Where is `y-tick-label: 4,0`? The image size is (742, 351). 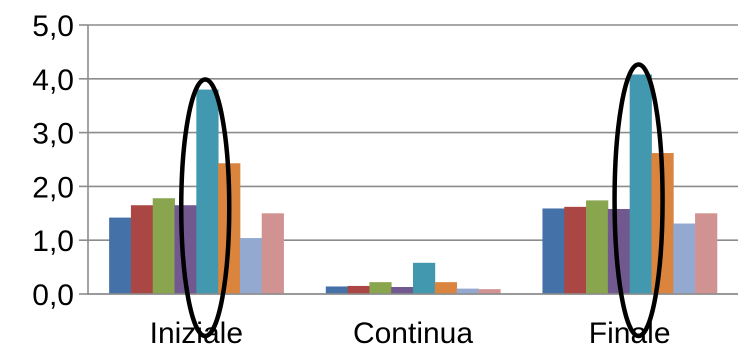 y-tick-label: 4,0 is located at coordinates (53, 80).